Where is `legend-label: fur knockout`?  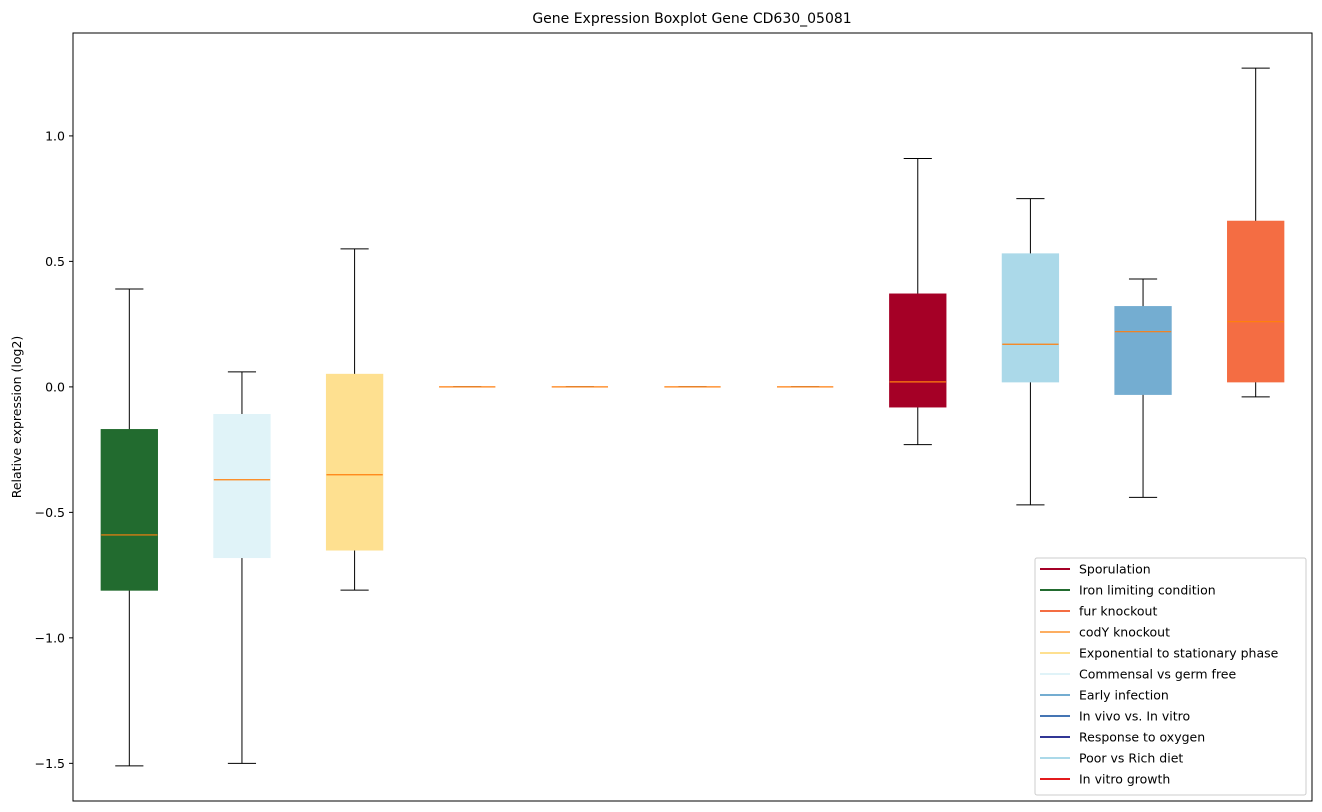
legend-label: fur knockout is located at coordinates (1118, 611).